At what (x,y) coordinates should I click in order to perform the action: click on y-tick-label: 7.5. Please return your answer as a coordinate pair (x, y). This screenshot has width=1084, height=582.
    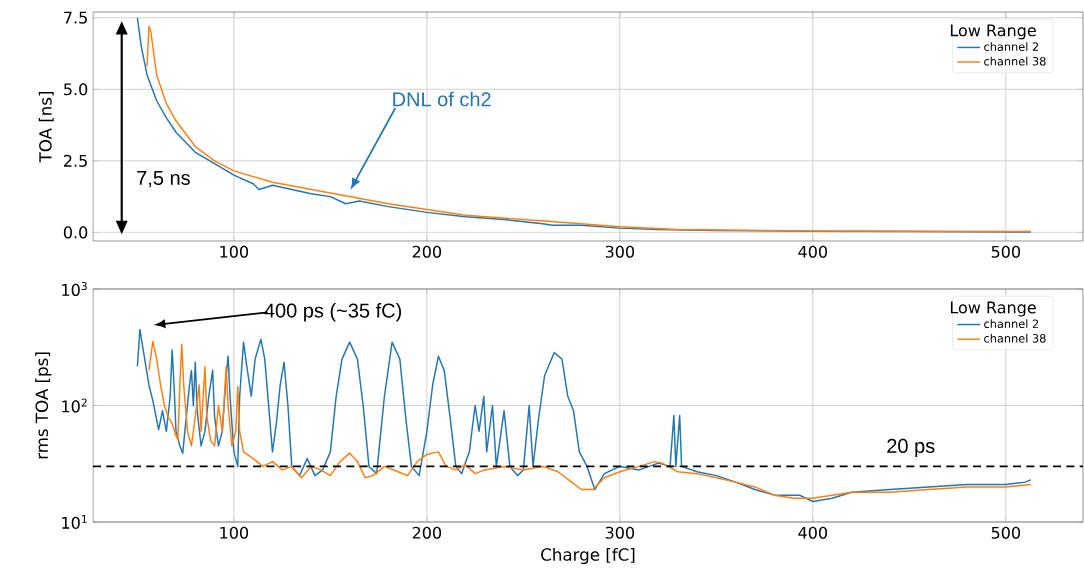
    Looking at the image, I should click on (75, 17).